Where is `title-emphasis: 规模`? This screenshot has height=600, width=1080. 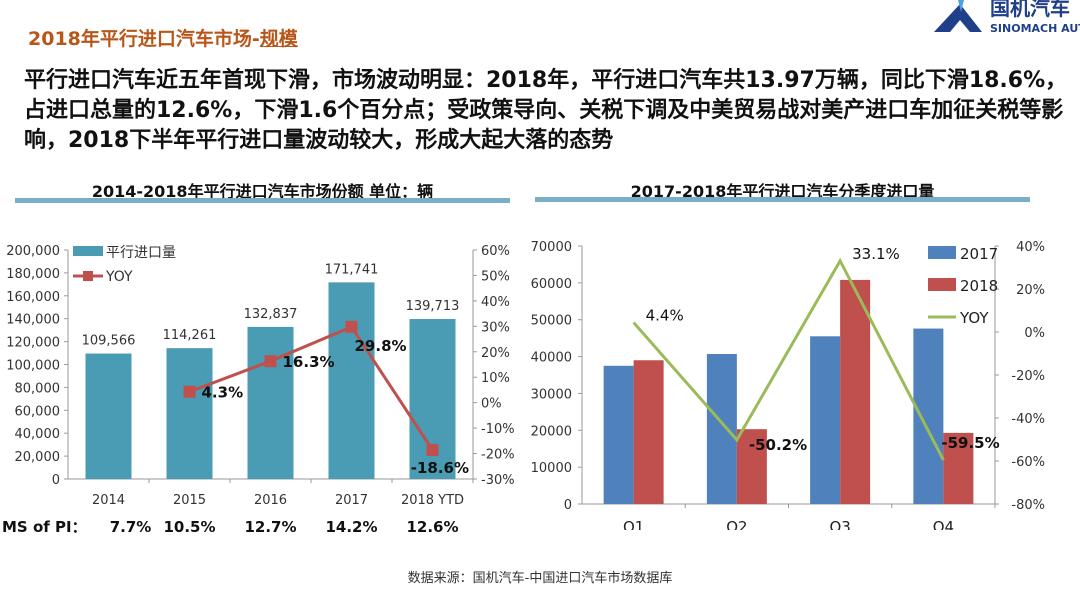 title-emphasis: 规模 is located at coordinates (278, 39).